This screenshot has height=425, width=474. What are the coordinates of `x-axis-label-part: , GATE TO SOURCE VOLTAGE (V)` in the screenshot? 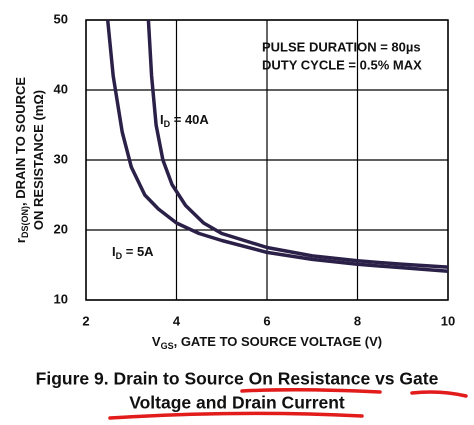 It's located at (278, 341).